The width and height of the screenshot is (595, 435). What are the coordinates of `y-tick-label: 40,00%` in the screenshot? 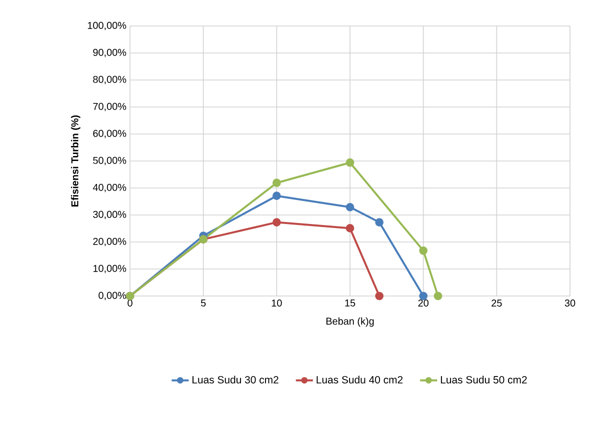 It's located at (109, 188).